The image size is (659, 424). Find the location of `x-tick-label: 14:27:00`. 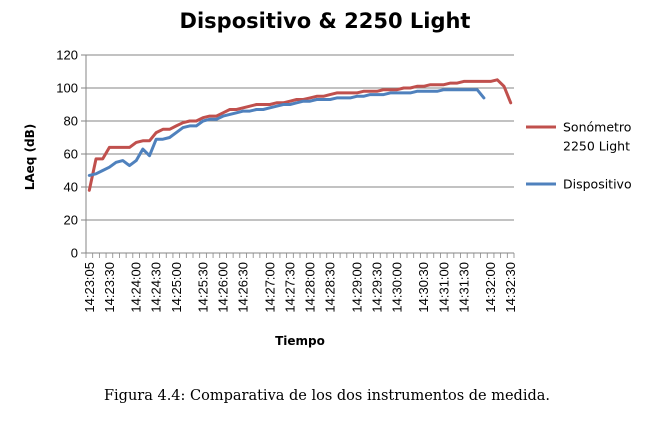

x-tick-label: 14:27:00 is located at coordinates (269, 287).